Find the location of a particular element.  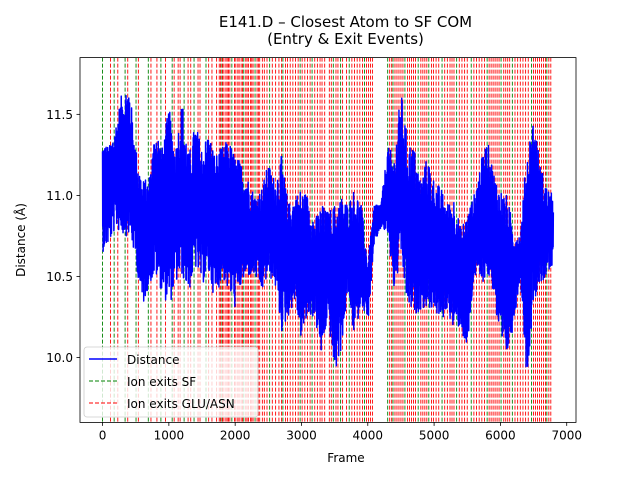

x-axis: 0 1000 2000 3000 4000 5000 6000 7000 is located at coordinates (340, 432).